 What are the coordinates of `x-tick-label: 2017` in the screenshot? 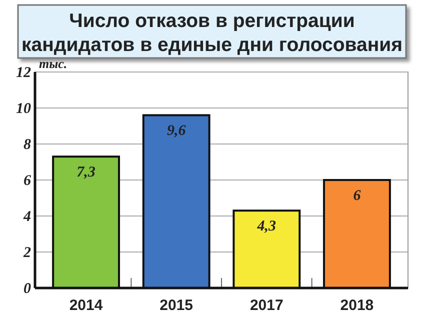 It's located at (267, 305).